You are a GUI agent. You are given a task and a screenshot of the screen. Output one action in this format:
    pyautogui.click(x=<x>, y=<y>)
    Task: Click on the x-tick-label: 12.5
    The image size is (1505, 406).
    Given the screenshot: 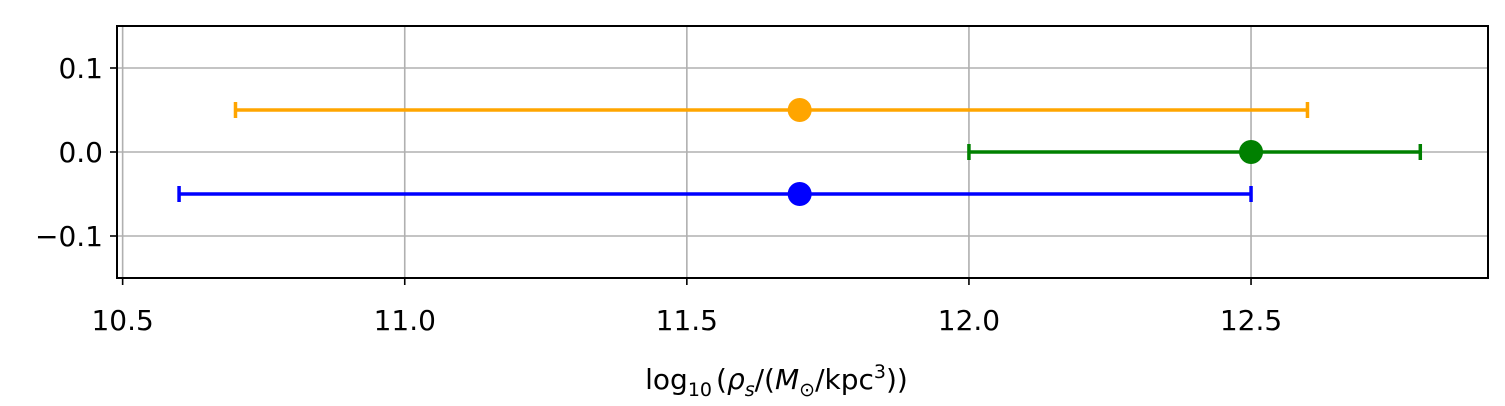 What is the action you would take?
    pyautogui.click(x=1251, y=320)
    